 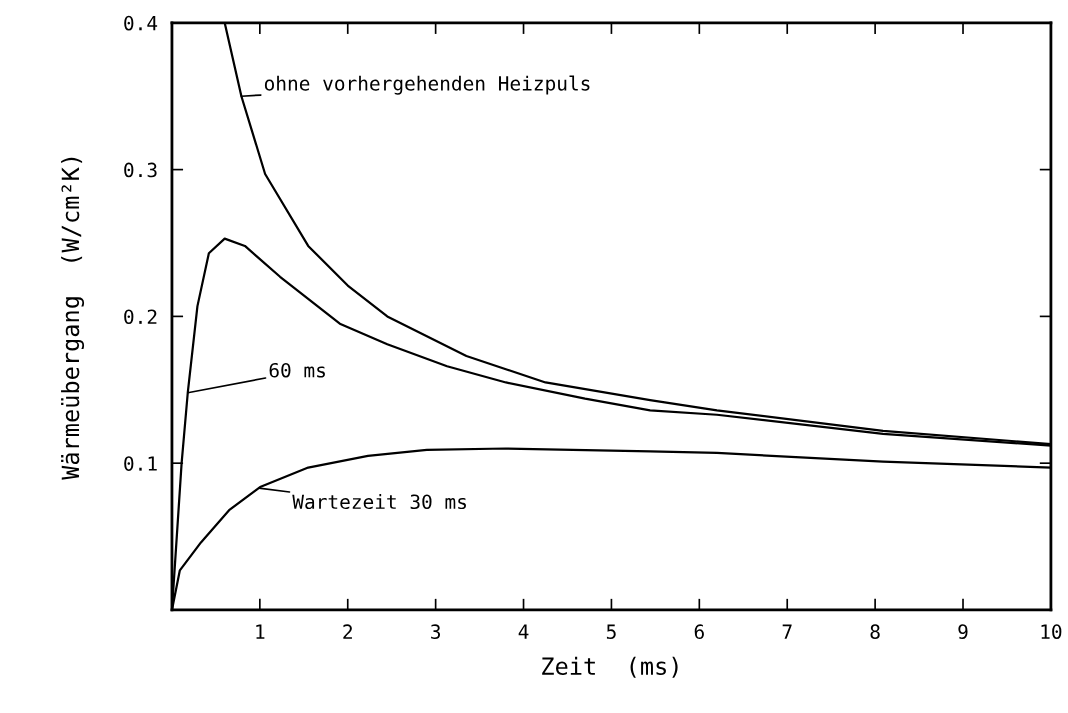 I want to click on annotation: ohne vorhergehenden Heizpuls, so click(x=427, y=85).